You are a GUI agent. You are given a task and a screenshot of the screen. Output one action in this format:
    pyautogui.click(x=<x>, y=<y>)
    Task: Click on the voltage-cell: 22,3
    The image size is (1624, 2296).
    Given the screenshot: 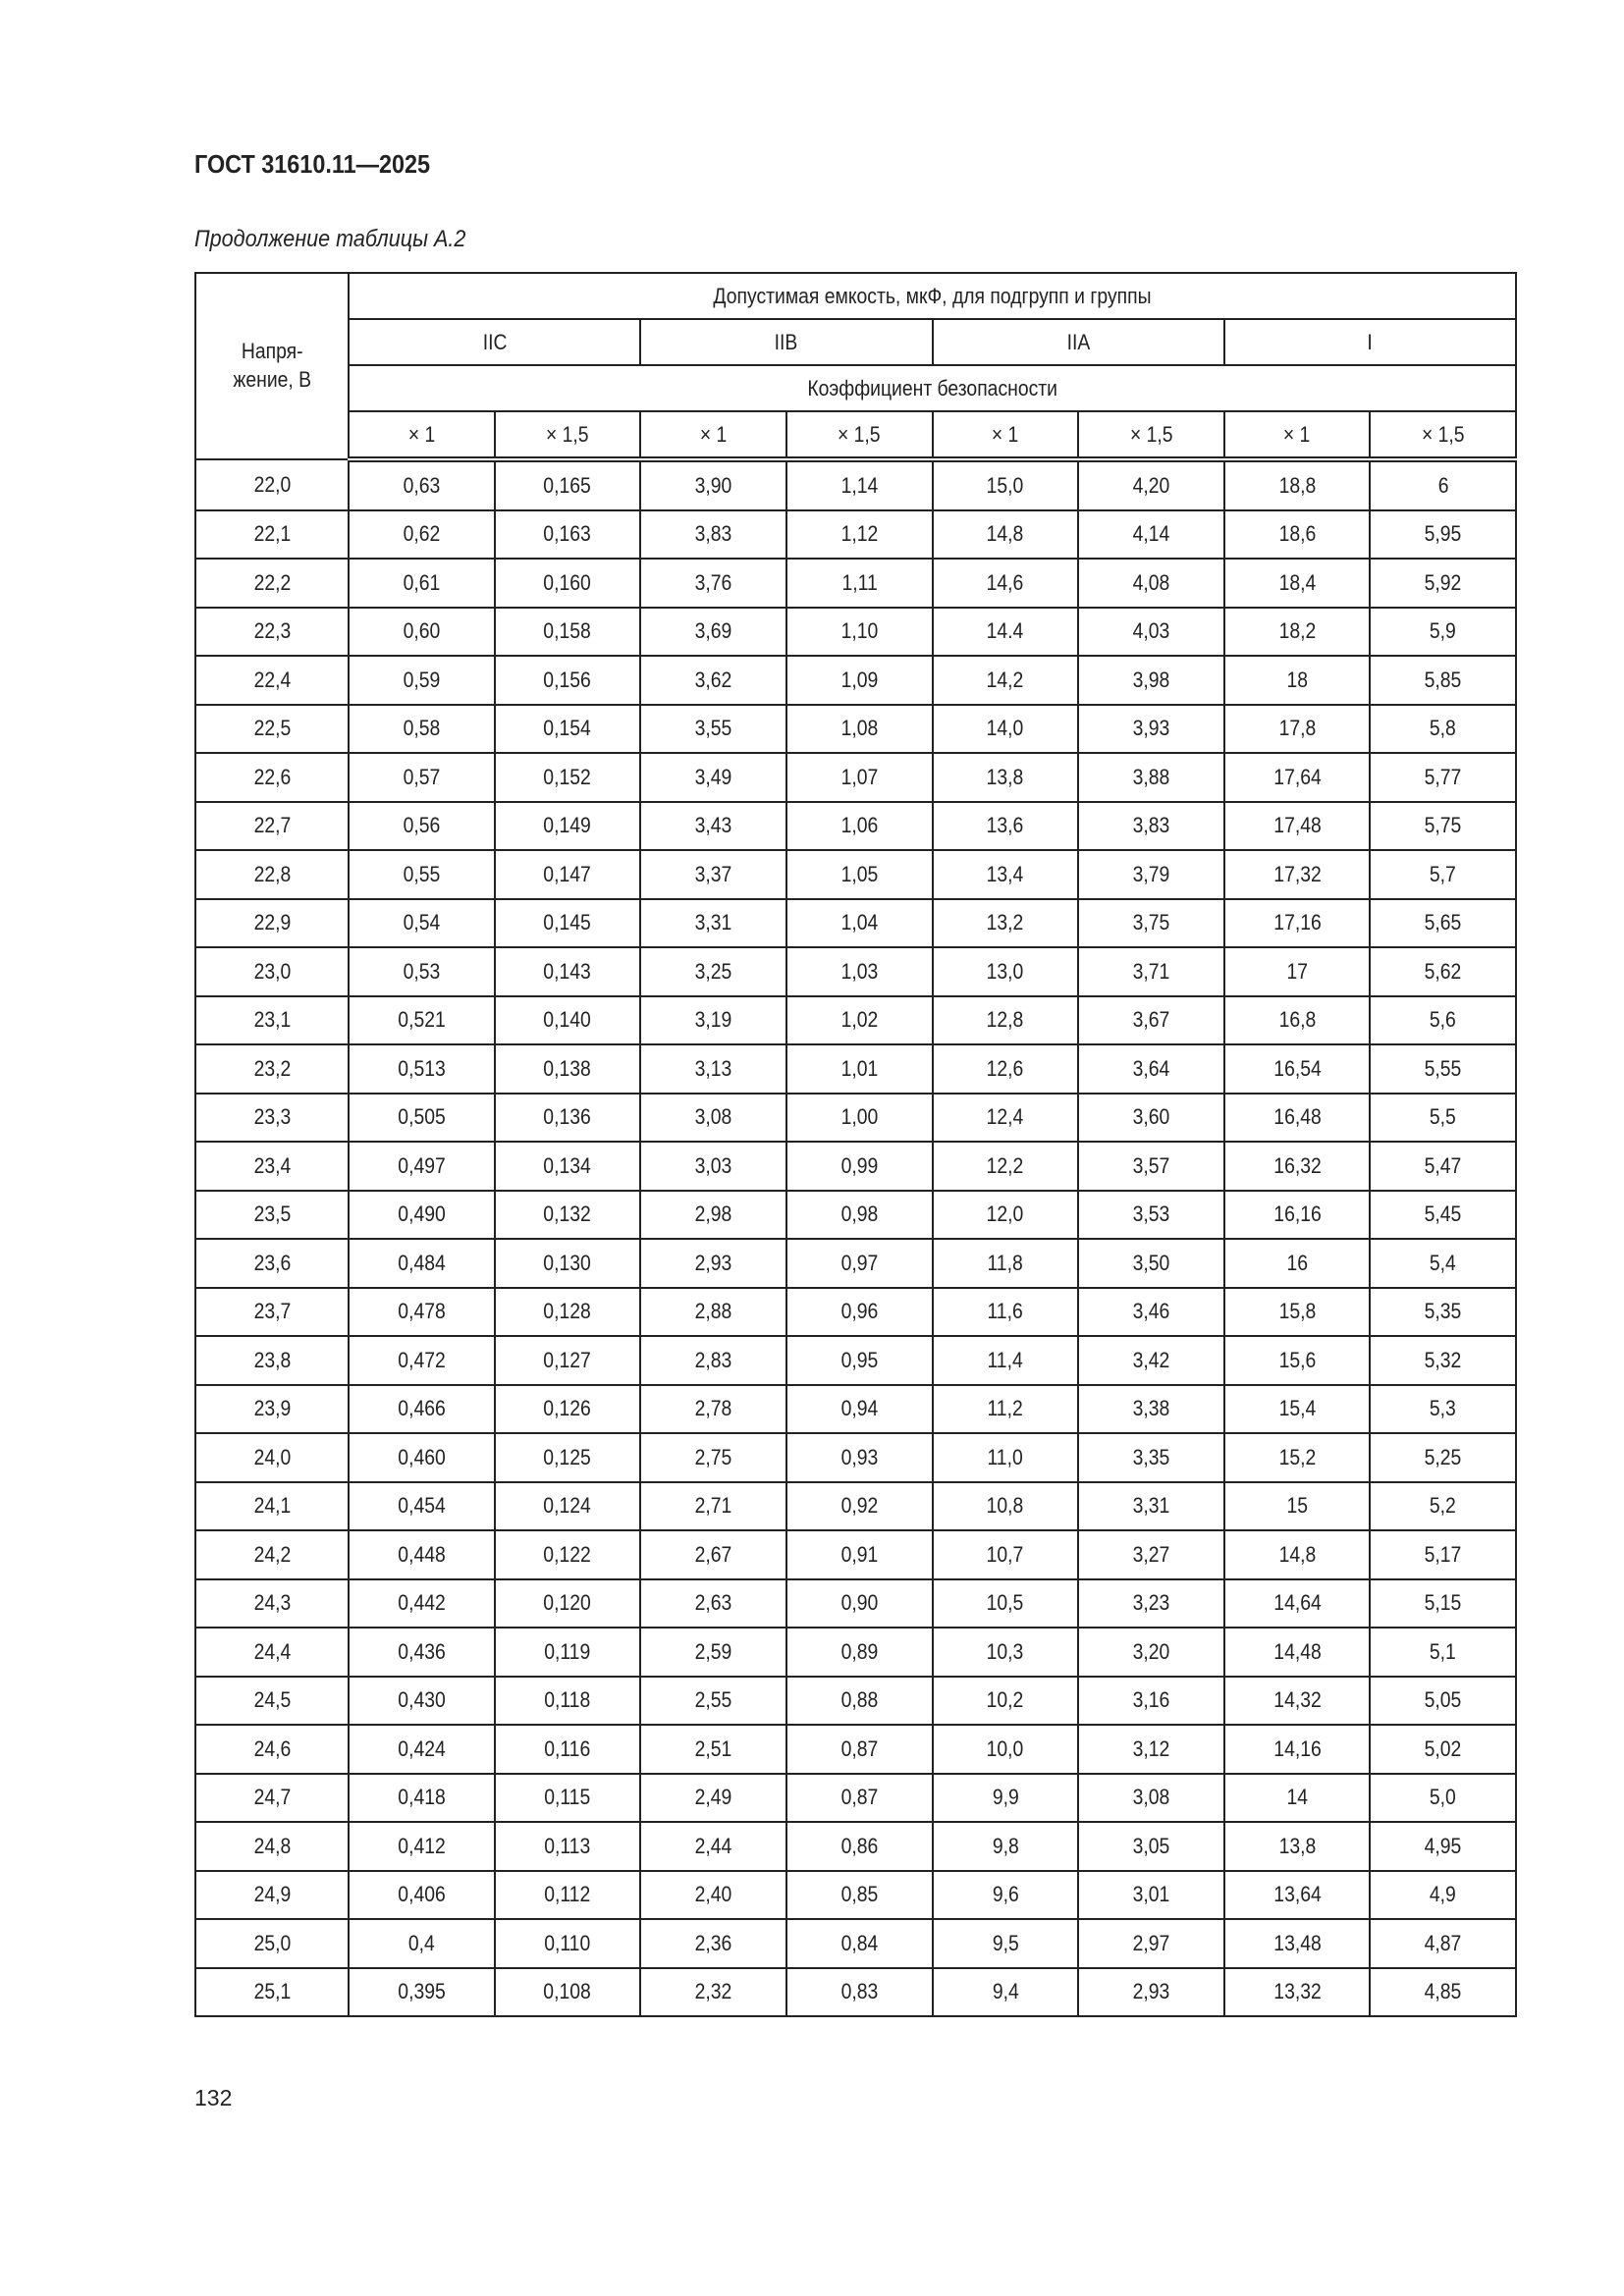 What is the action you would take?
    pyautogui.click(x=272, y=631)
    